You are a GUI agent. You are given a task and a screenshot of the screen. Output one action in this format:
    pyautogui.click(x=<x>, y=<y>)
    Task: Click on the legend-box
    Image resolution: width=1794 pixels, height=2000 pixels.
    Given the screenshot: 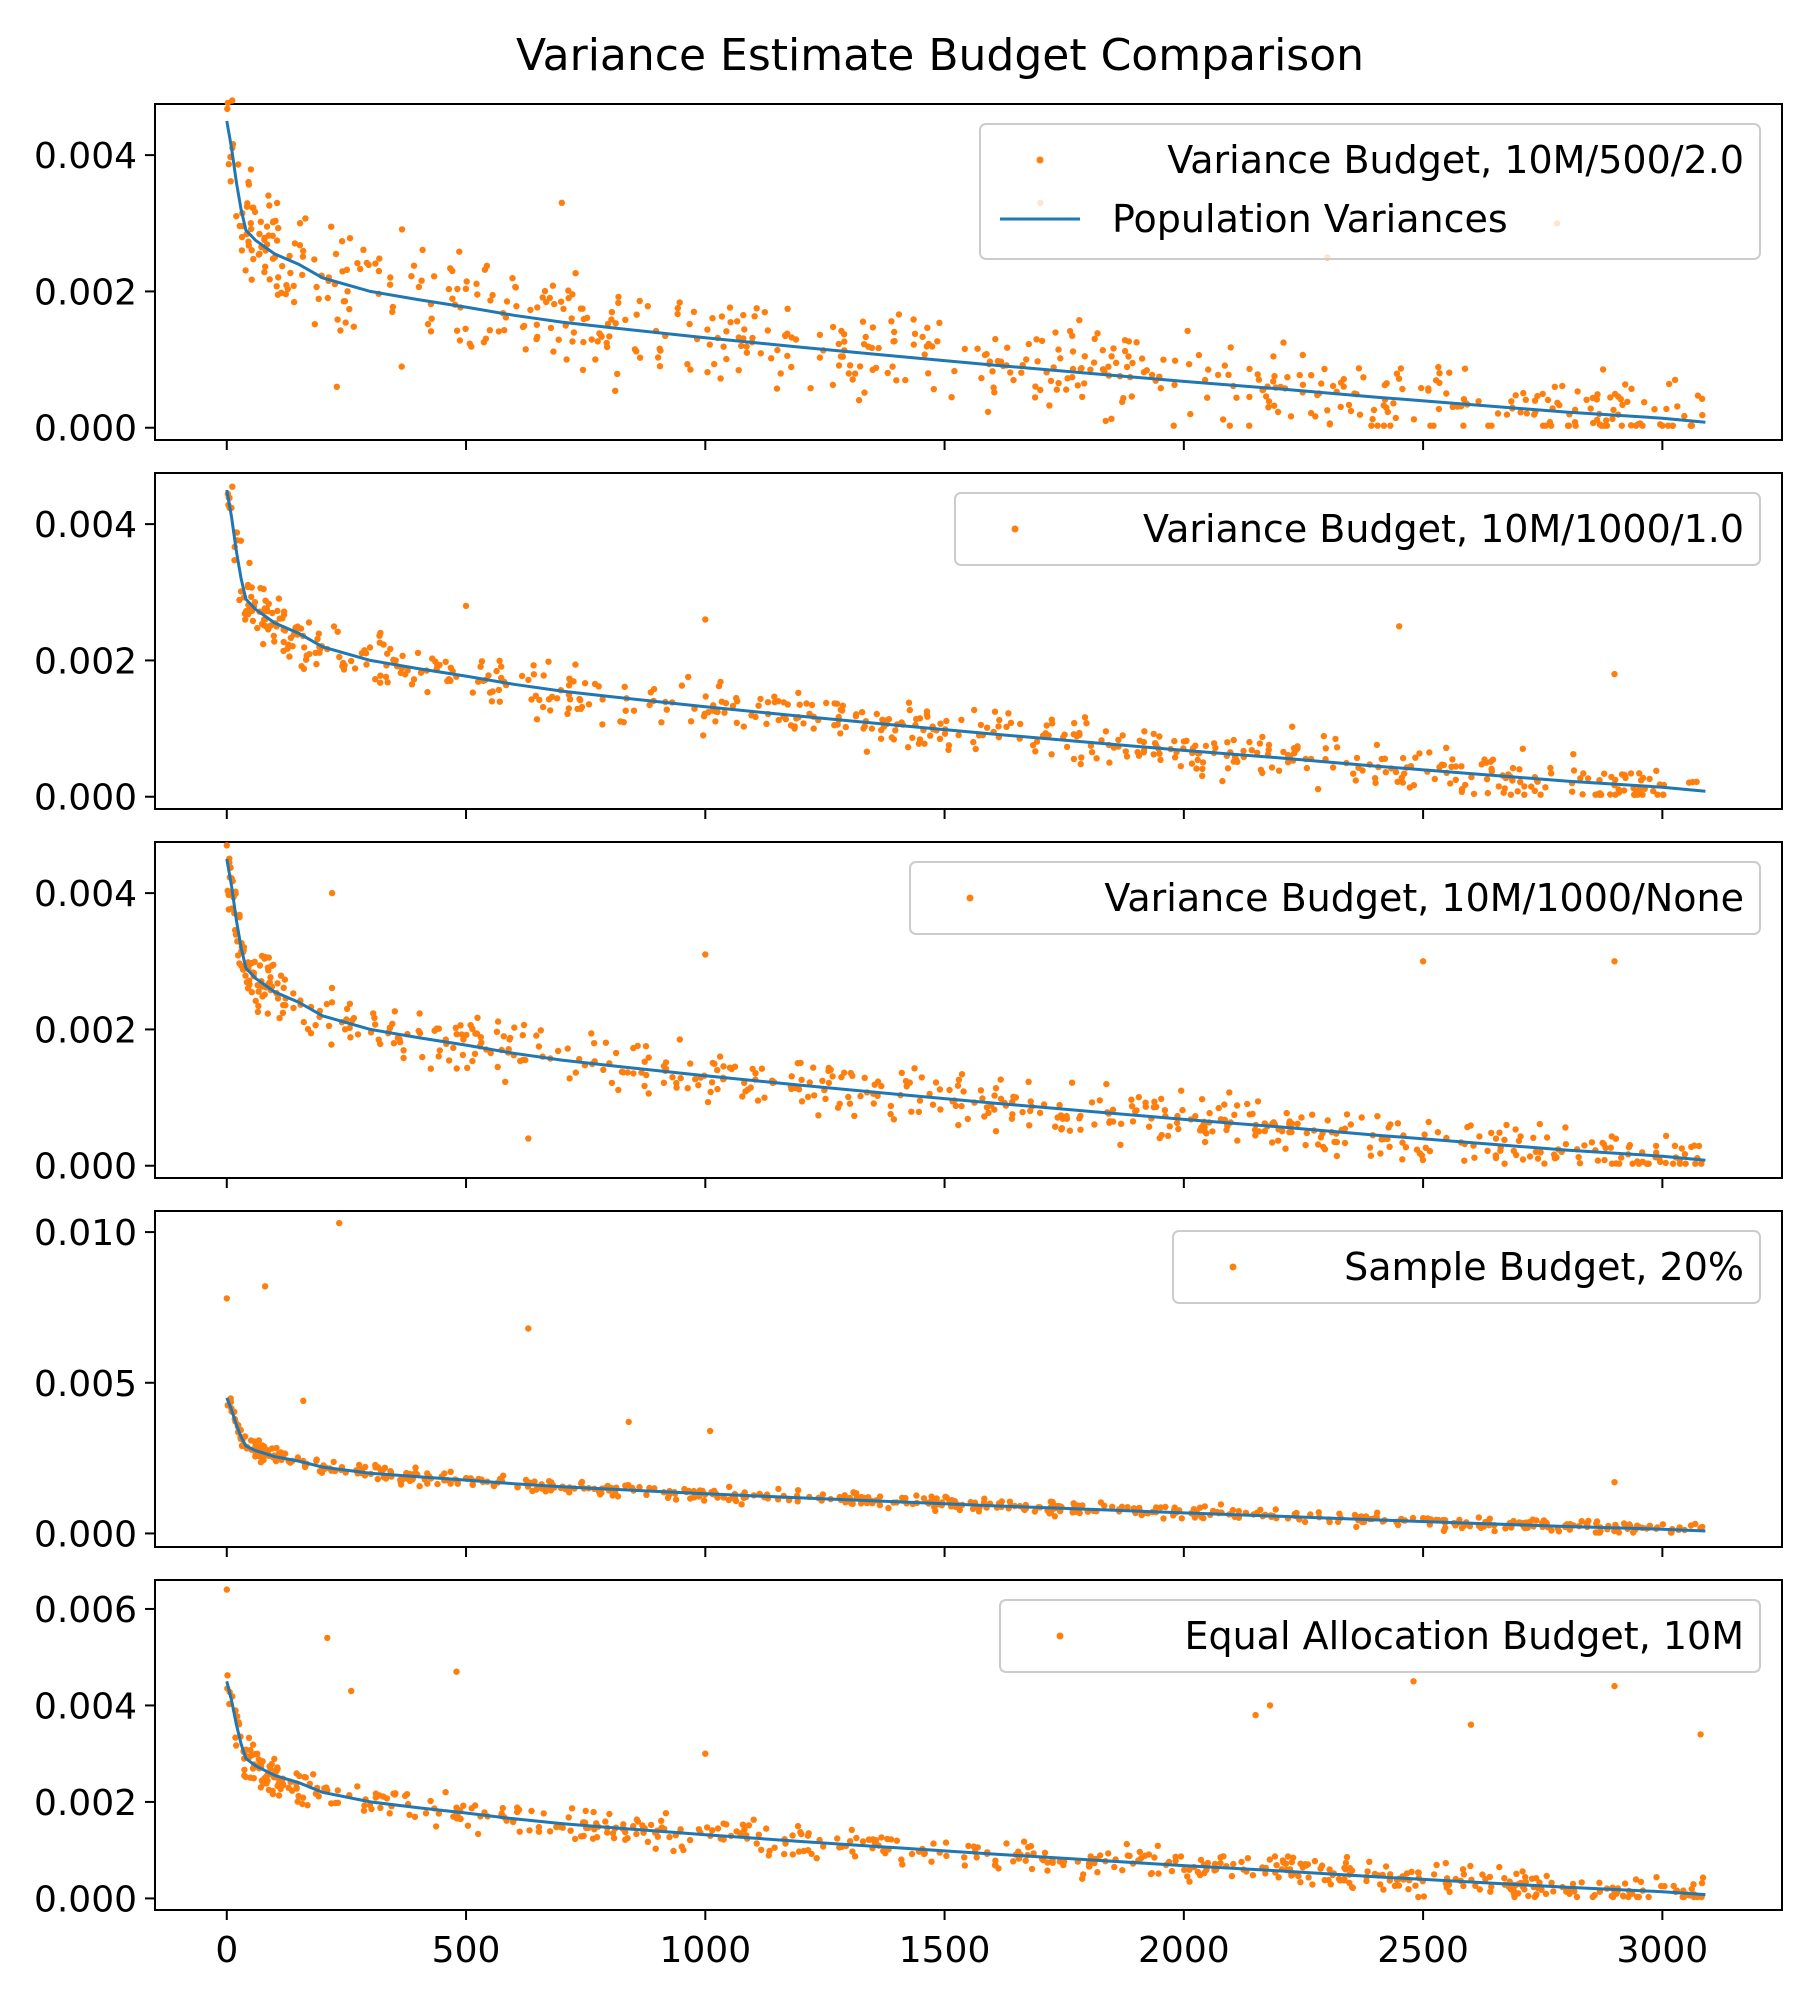 What is the action you would take?
    pyautogui.click(x=1335, y=898)
    